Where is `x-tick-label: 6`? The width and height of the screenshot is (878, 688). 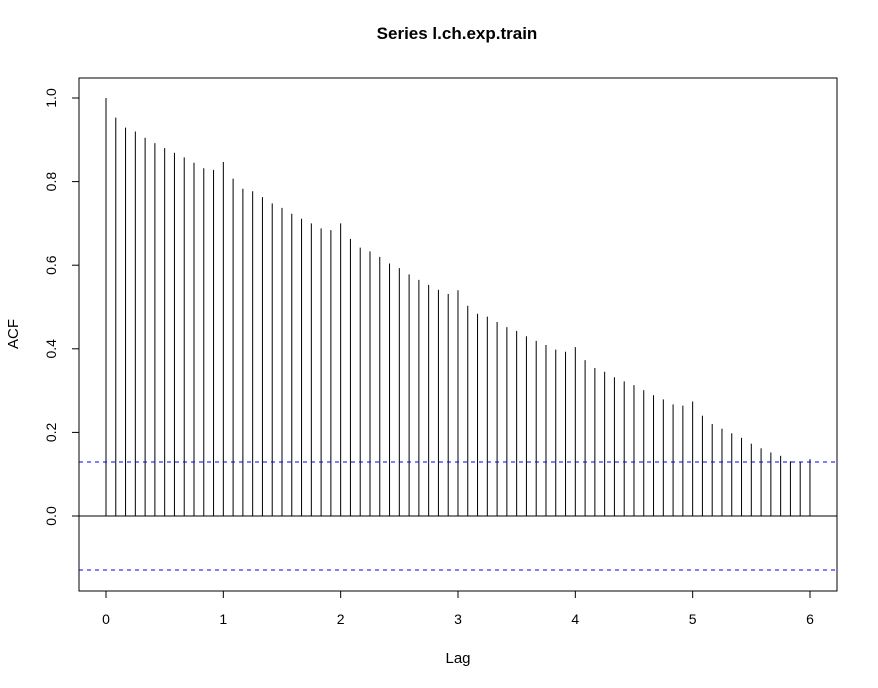 x-tick-label: 6 is located at coordinates (810, 619).